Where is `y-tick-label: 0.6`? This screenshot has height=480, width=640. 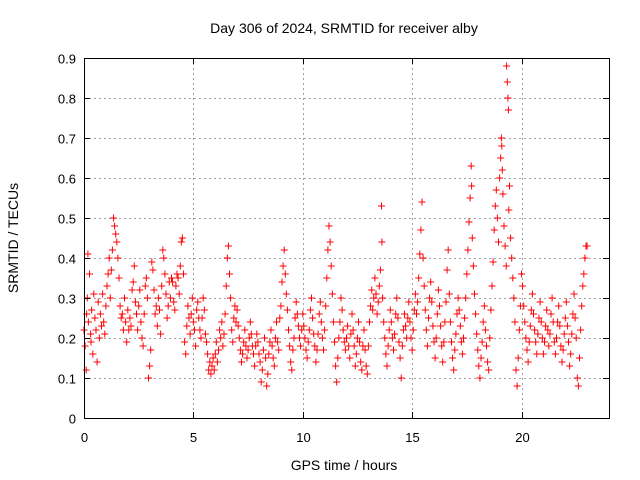 y-tick-label: 0.6 is located at coordinates (67, 179).